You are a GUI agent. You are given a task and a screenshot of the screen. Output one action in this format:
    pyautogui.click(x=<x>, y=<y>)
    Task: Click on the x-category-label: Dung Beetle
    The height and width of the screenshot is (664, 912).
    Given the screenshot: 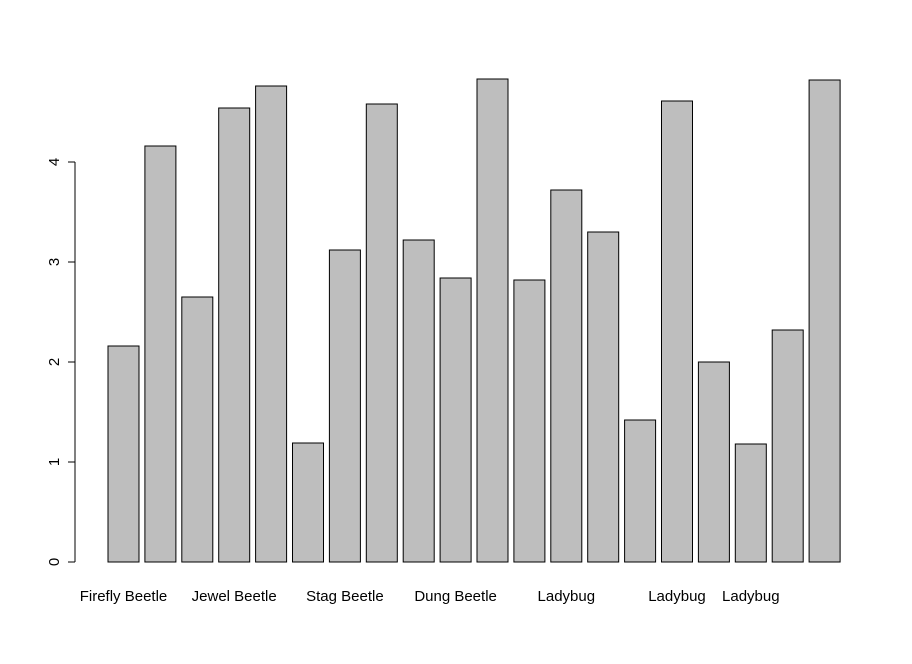 What is the action you would take?
    pyautogui.click(x=455, y=596)
    